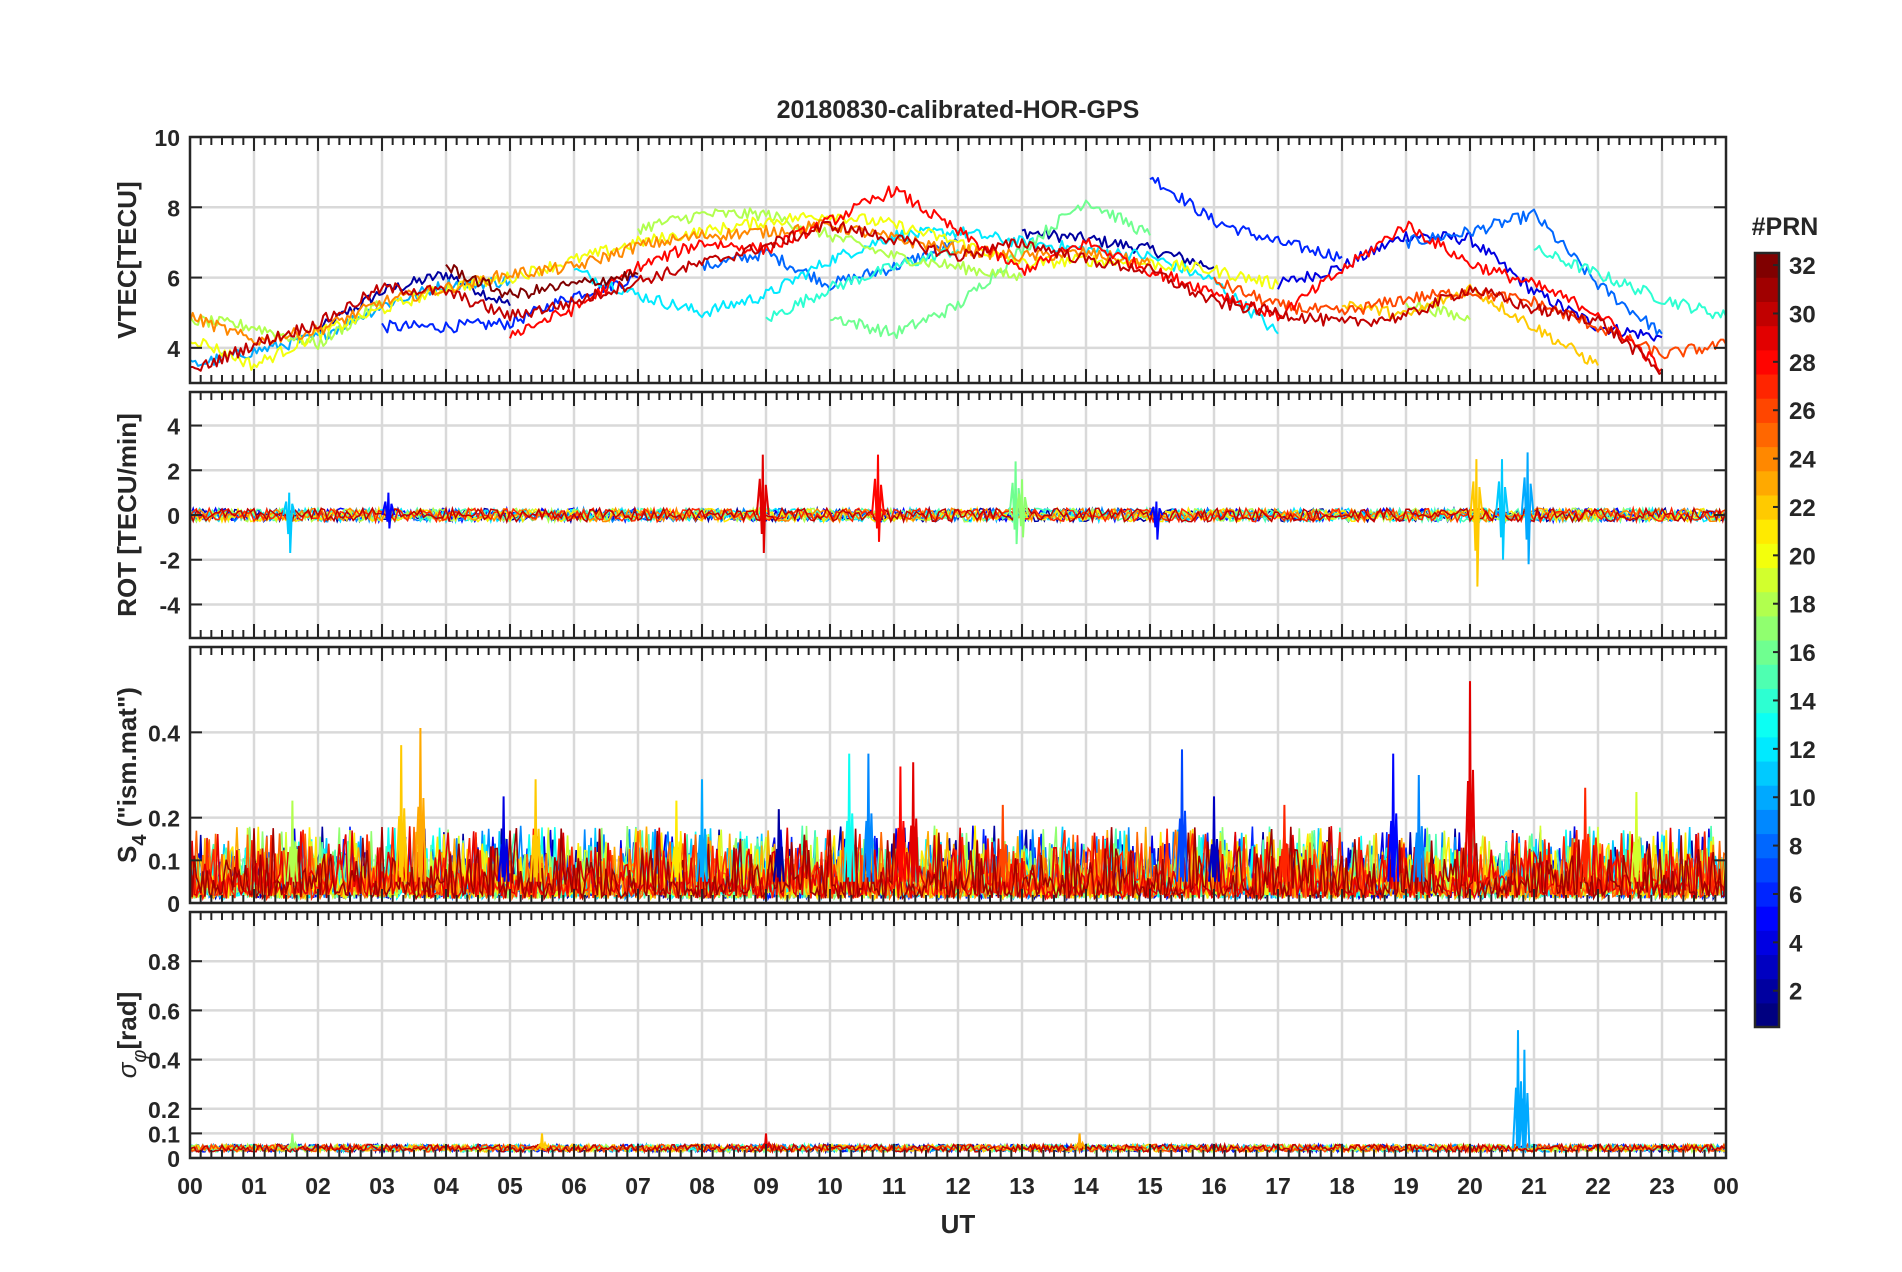 The width and height of the screenshot is (1902, 1272). Describe the element at coordinates (190, 1186) in the screenshot. I see `x-tick-label: 00` at that location.